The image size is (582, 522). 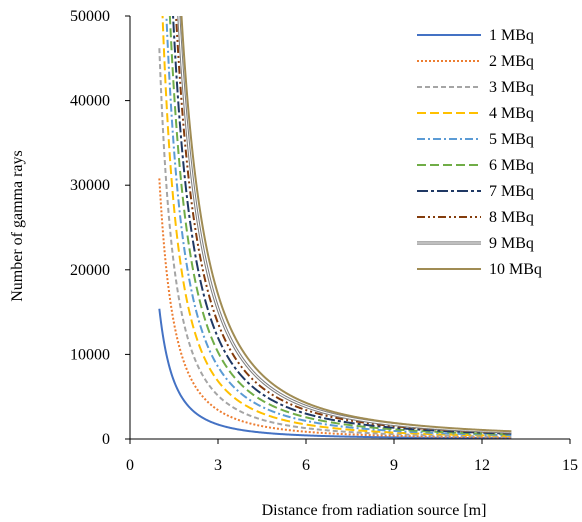 I want to click on x-tick-label-0: 0, so click(x=130, y=465).